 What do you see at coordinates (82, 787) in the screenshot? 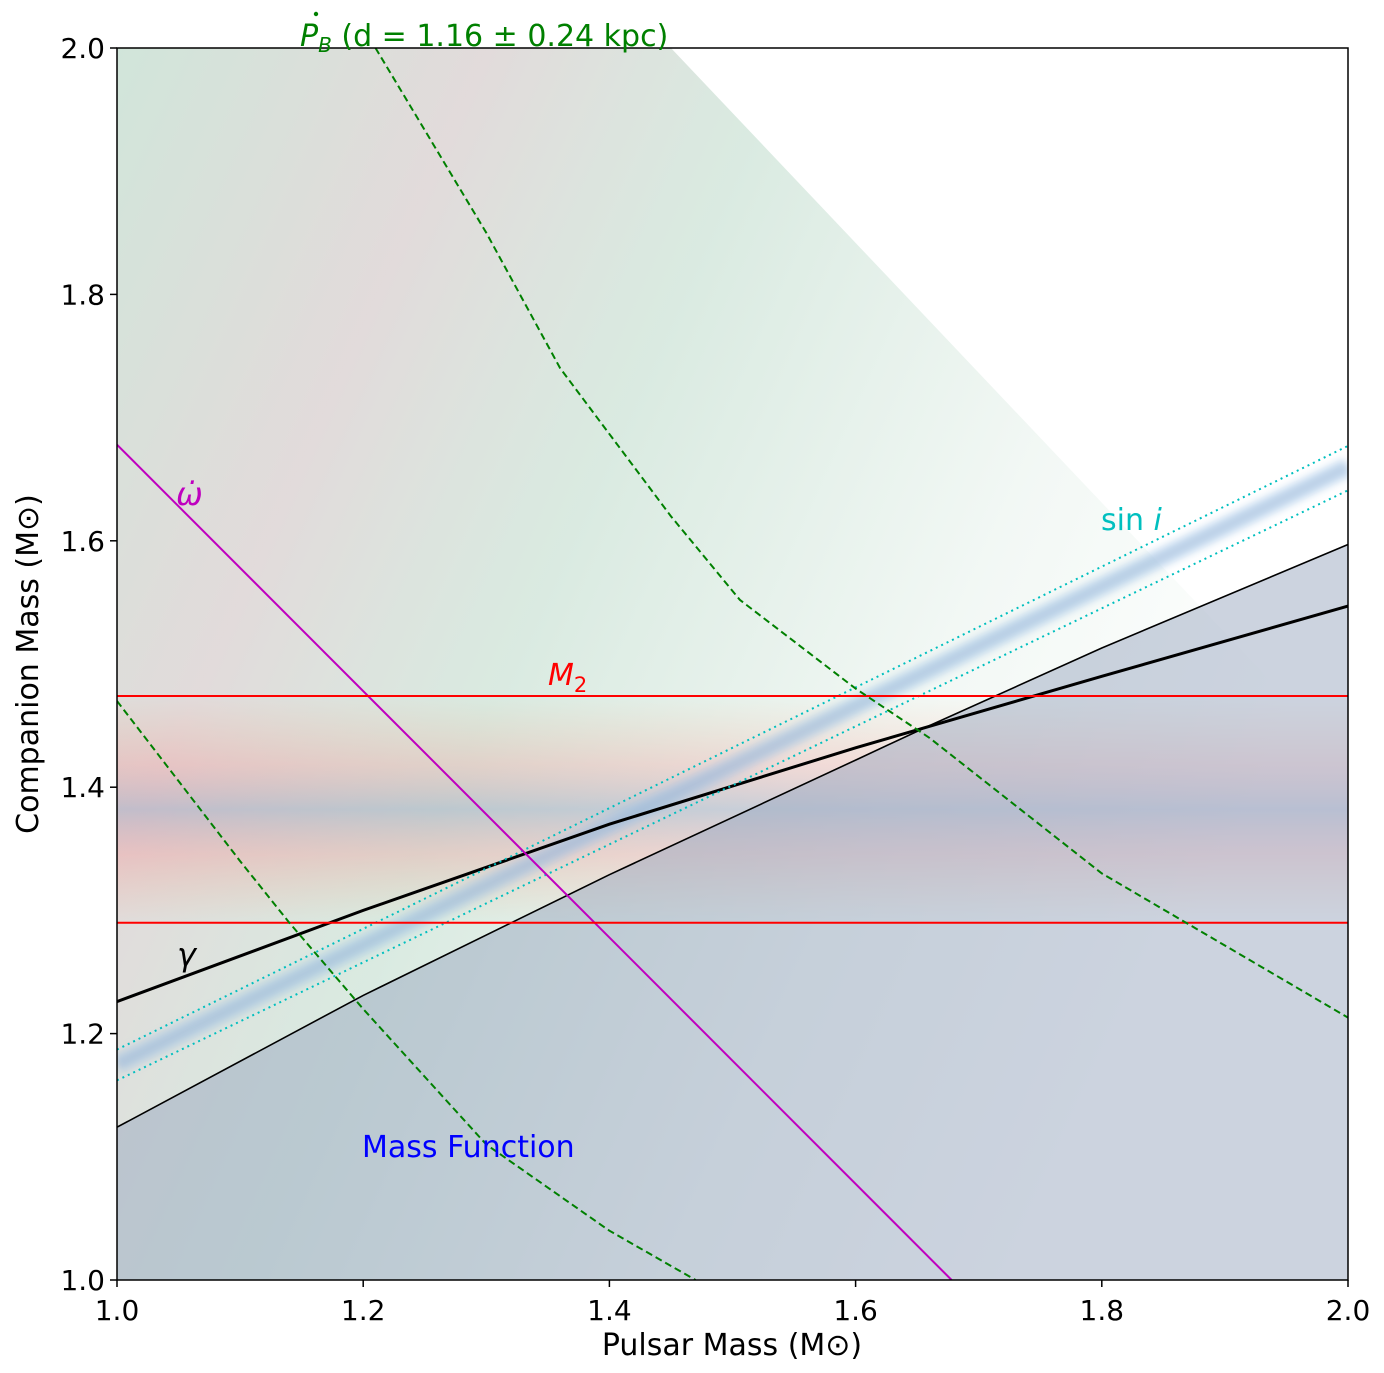
I see `y-tick-label: 1.4` at bounding box center [82, 787].